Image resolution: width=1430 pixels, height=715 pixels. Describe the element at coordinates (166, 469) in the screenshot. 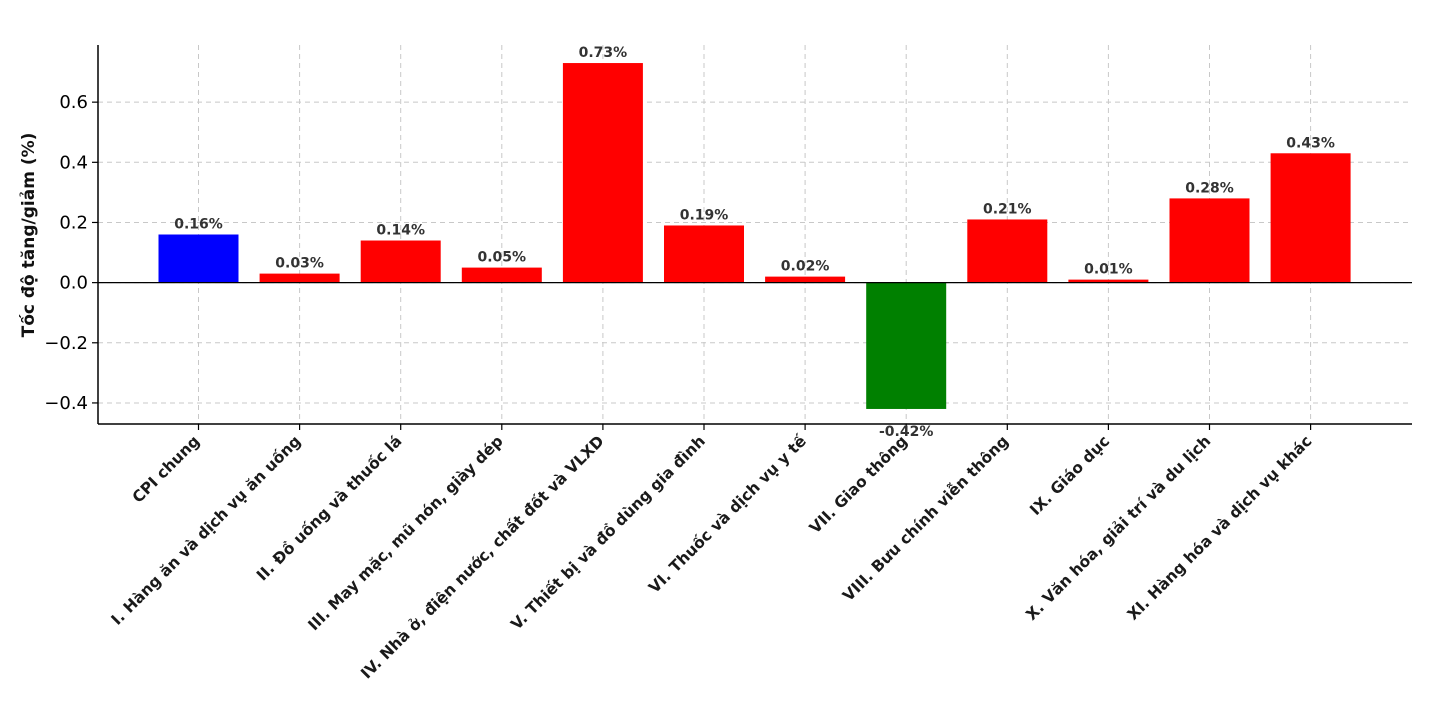

I see `x-tick-label: CPI chung` at that location.